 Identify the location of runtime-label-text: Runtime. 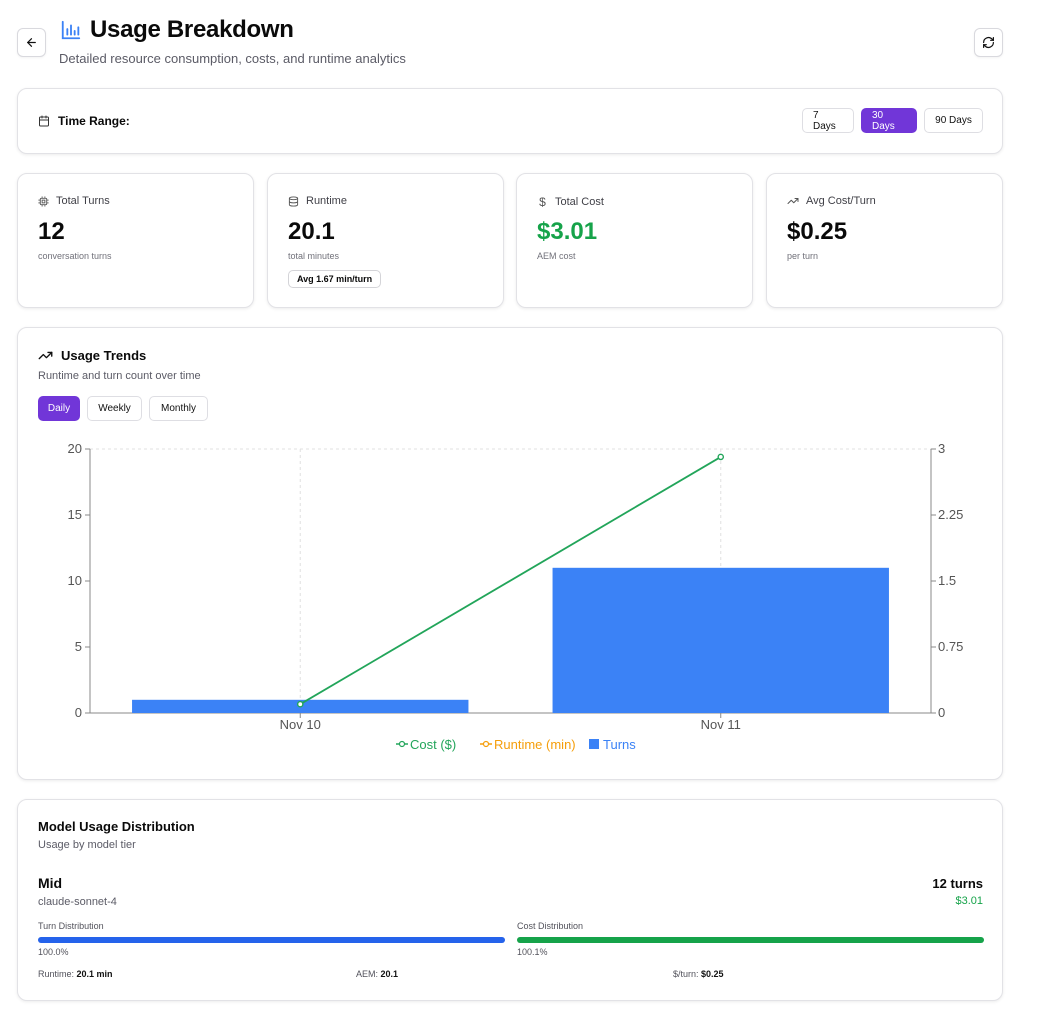
(326, 201).